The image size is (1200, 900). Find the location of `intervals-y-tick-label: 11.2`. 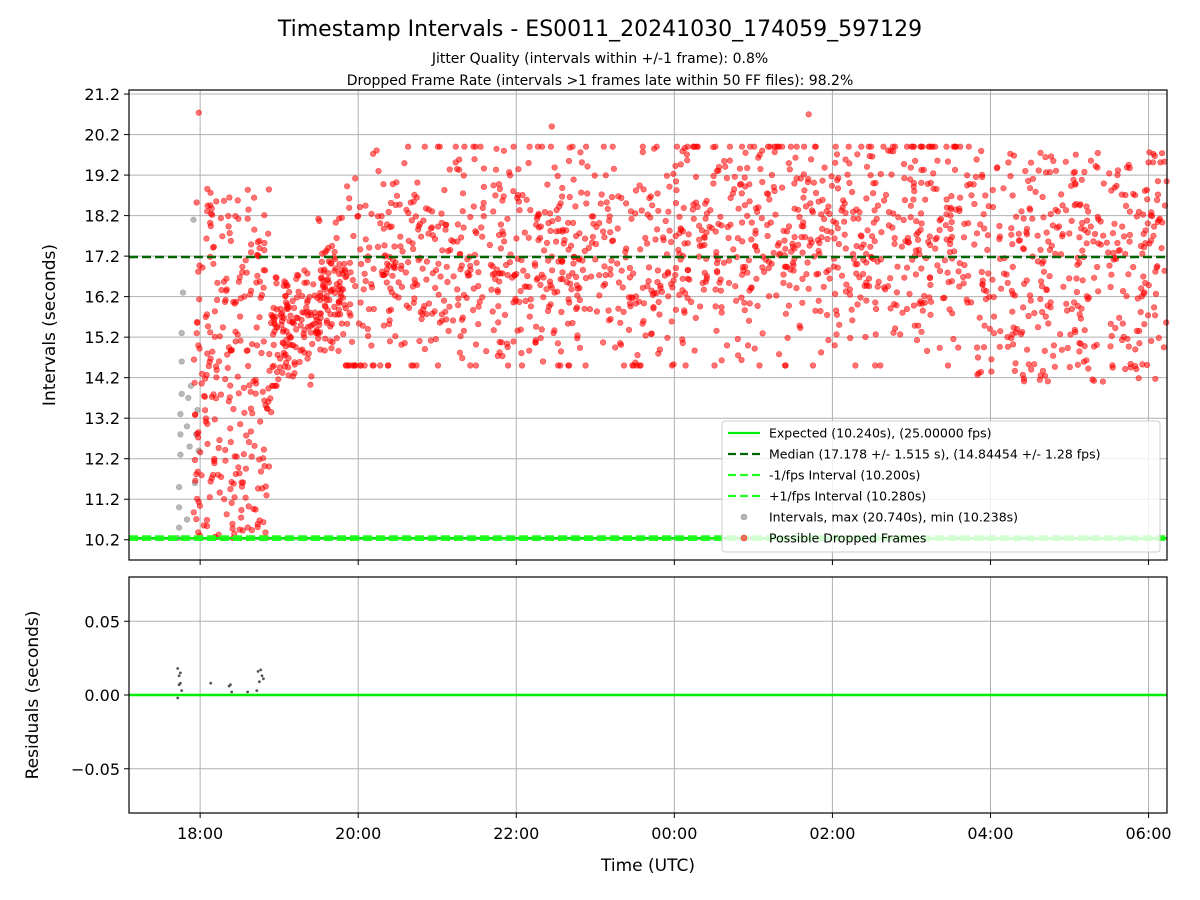

intervals-y-tick-label: 11.2 is located at coordinates (102, 499).